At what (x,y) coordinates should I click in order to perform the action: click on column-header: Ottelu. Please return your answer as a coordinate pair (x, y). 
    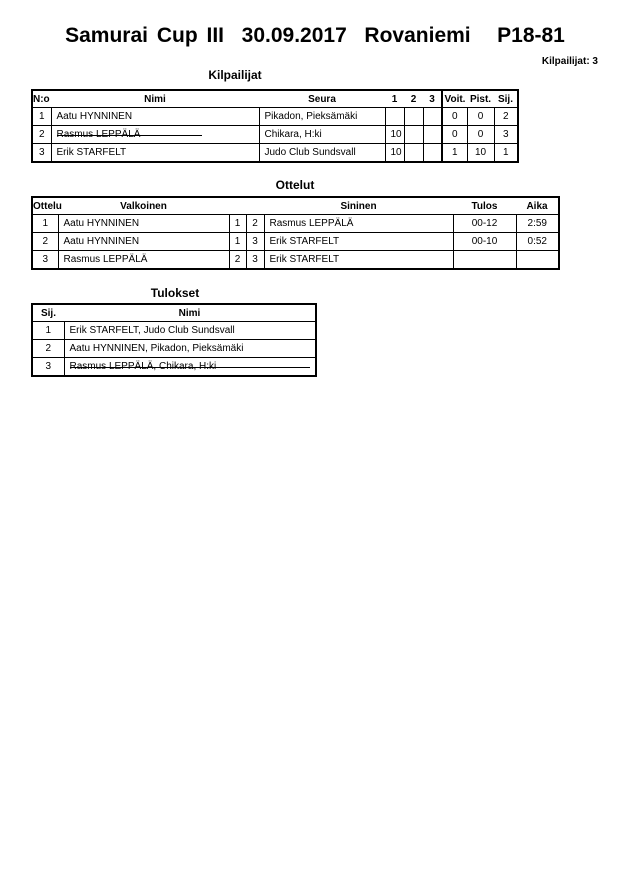
    Looking at the image, I should click on (47, 206).